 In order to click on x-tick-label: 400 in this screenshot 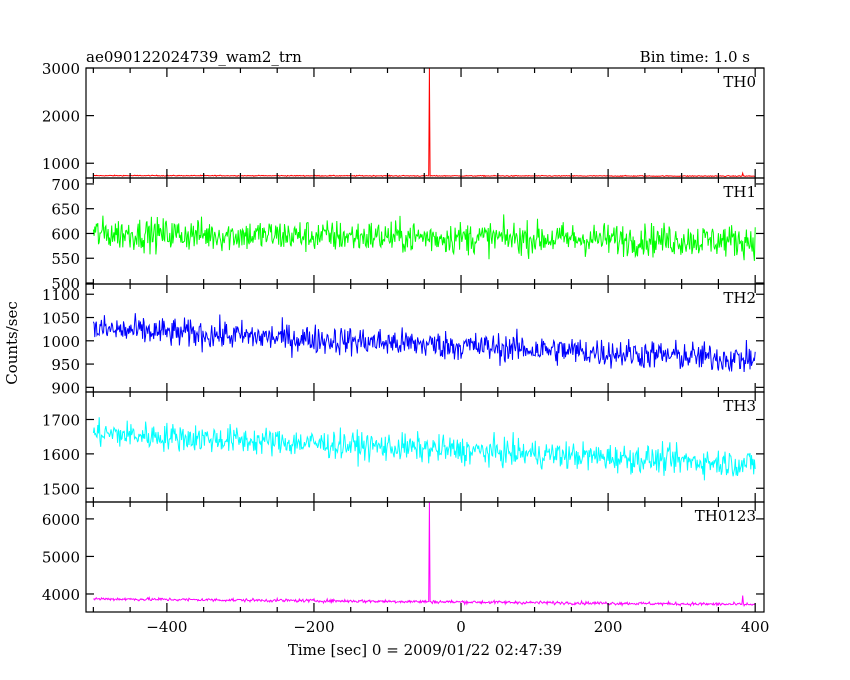, I will do `click(755, 627)`.